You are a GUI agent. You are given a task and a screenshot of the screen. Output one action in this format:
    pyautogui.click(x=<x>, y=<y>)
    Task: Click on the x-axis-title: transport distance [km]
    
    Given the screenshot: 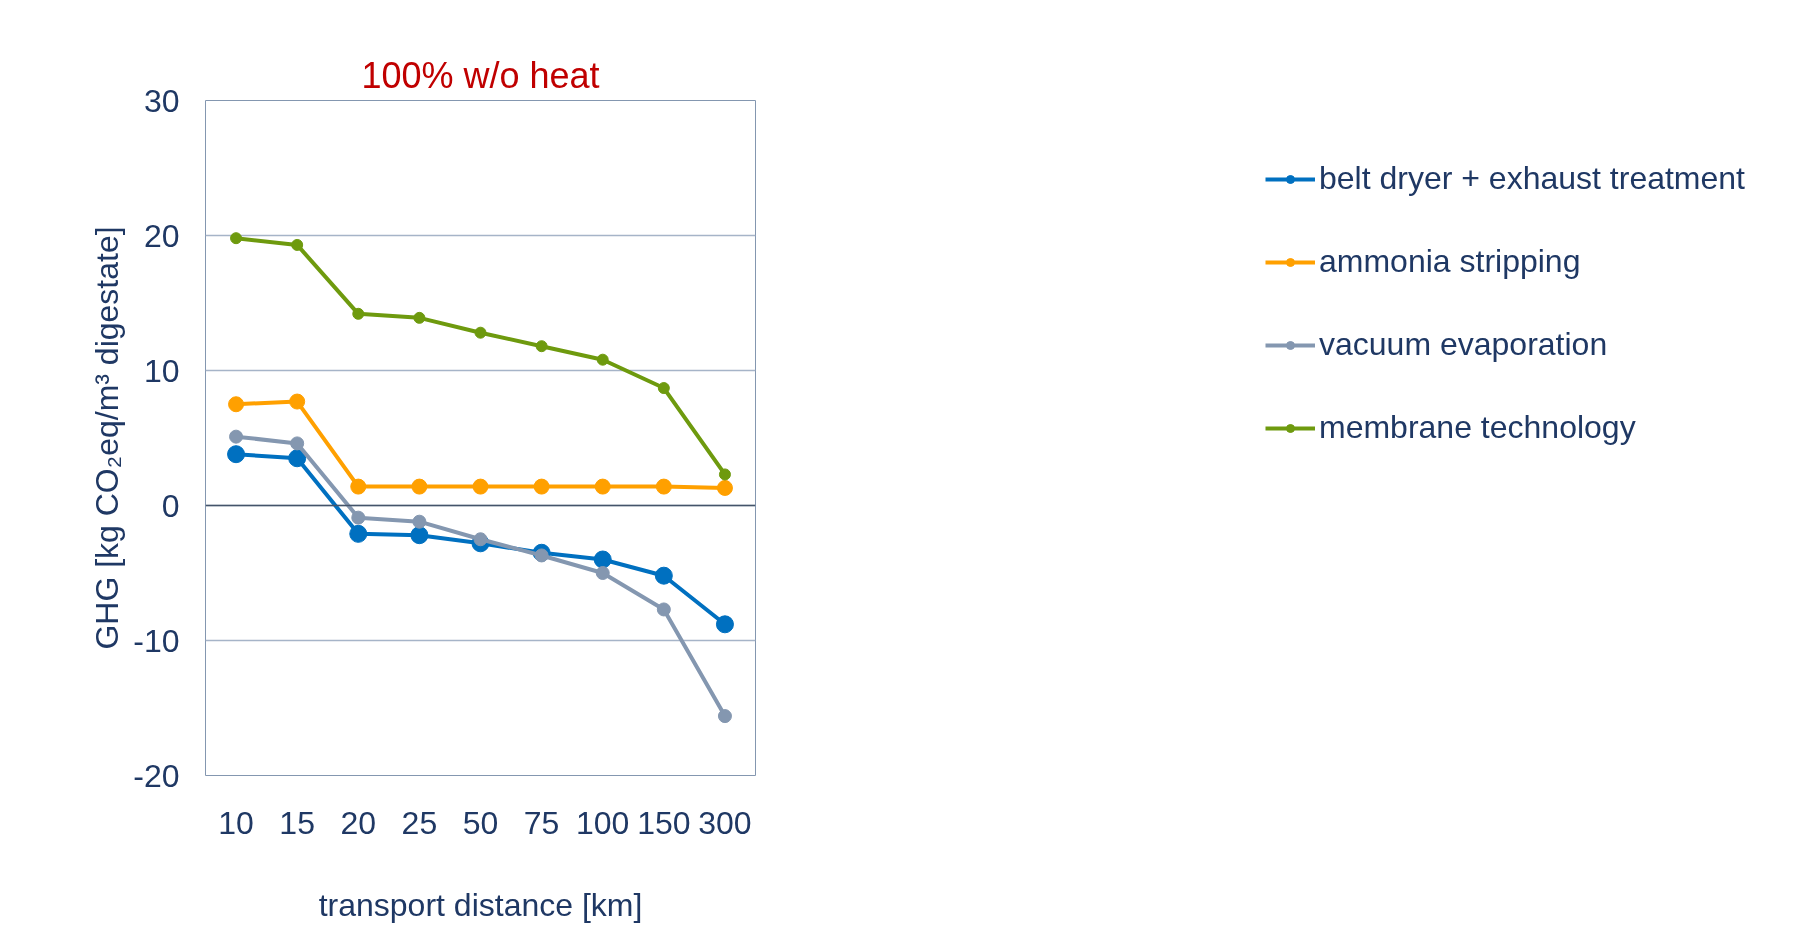 What is the action you would take?
    pyautogui.click(x=480, y=904)
    